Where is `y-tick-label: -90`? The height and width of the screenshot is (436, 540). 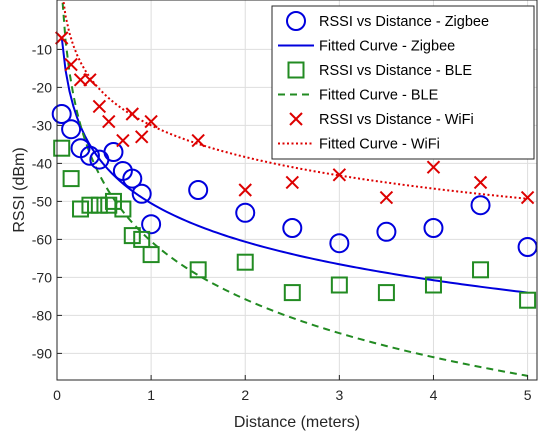 y-tick-label: -90 is located at coordinates (42, 353).